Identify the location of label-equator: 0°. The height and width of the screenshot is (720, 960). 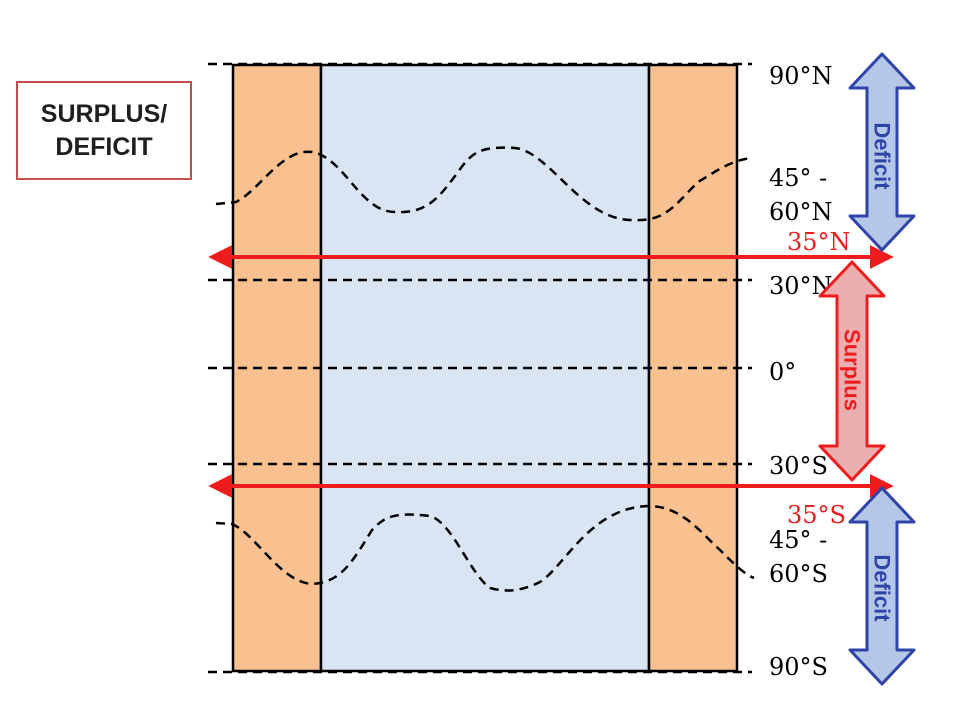
(782, 372).